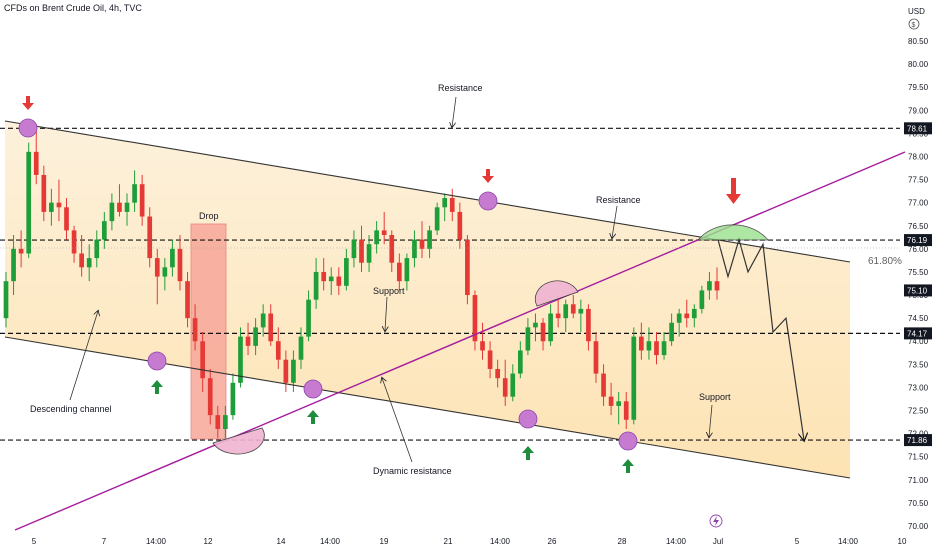 Image resolution: width=932 pixels, height=550 pixels. I want to click on pointer-support-mid, so click(386, 313).